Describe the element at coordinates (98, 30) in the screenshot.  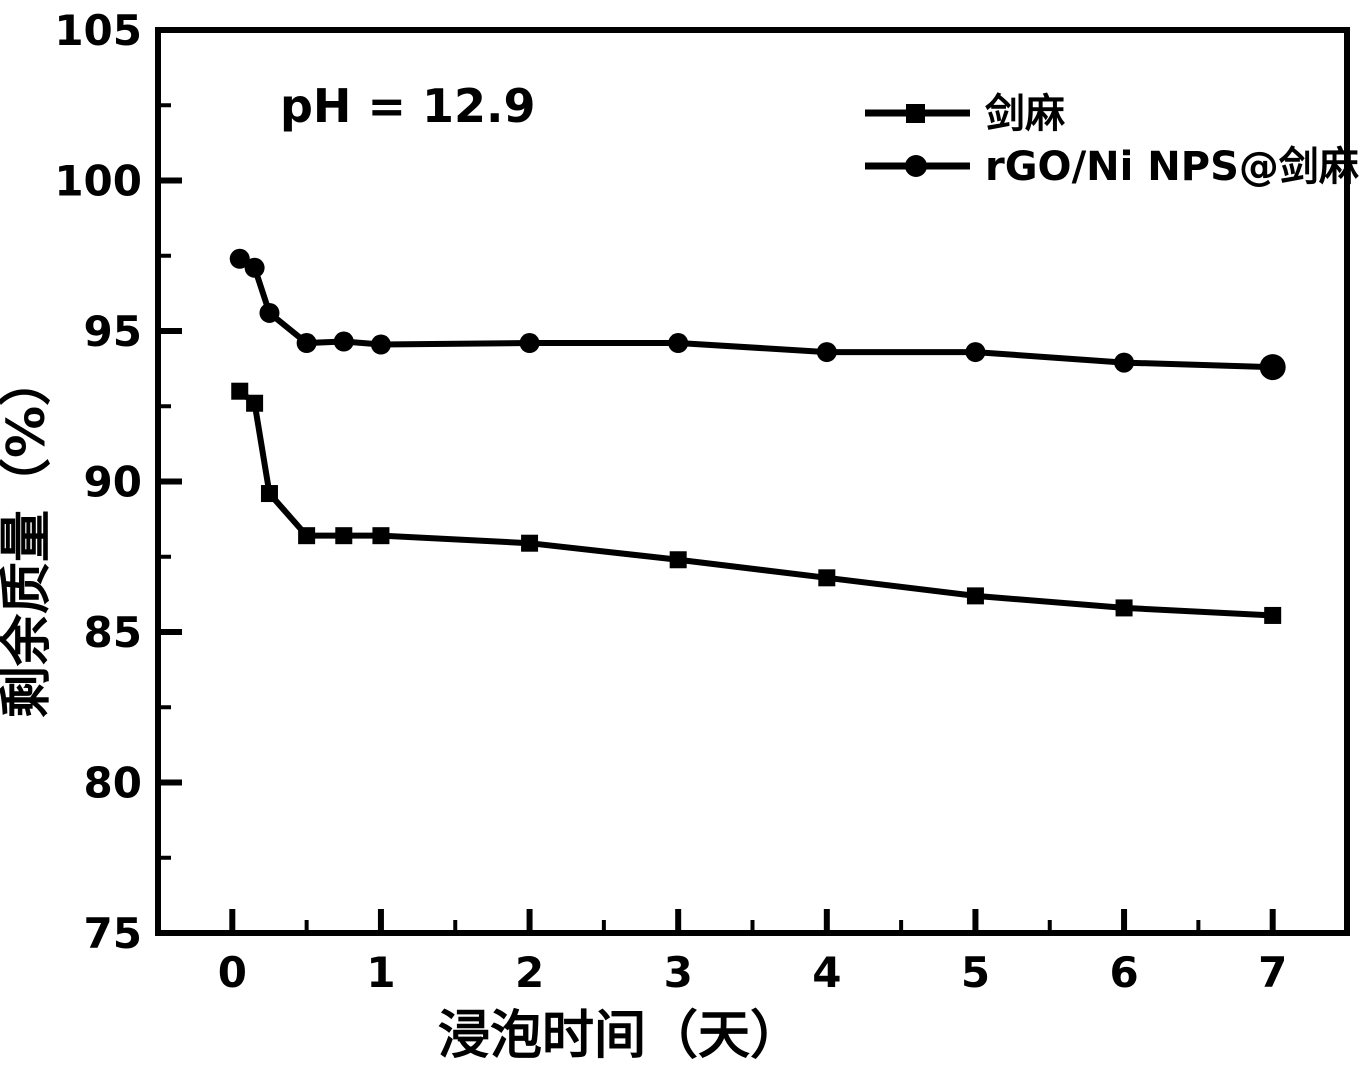
I see `y-tick-label: 105` at that location.